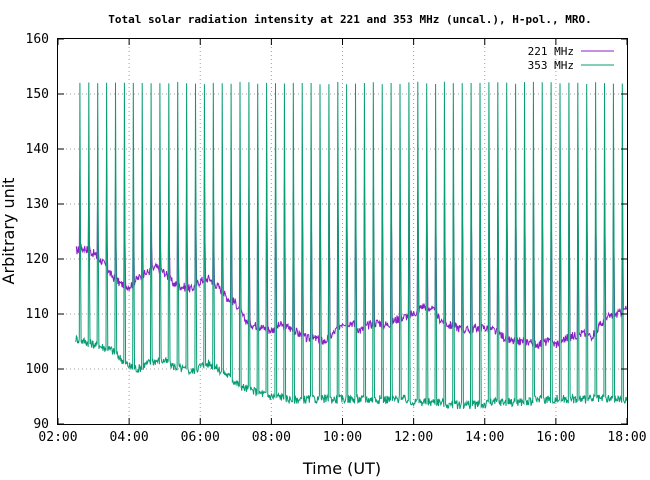 Image resolution: width=650 pixels, height=480 pixels. Describe the element at coordinates (37, 204) in the screenshot. I see `y-tick-label: 130` at that location.